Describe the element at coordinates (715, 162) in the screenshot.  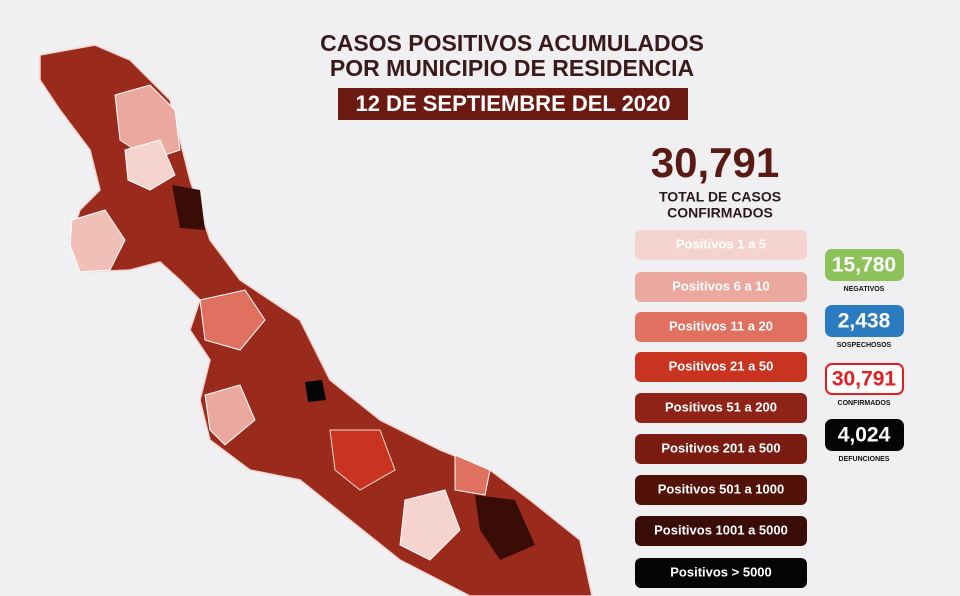
I see `total-value: 30,791` at that location.